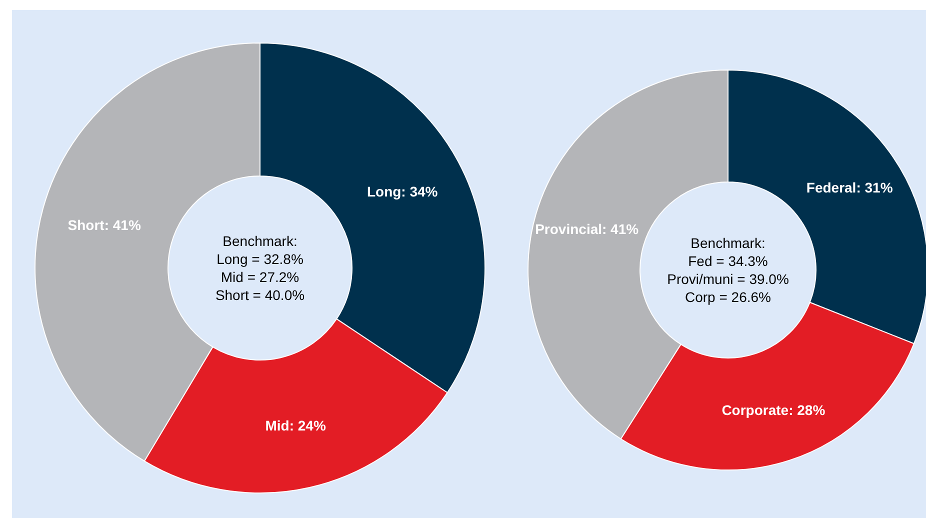 The width and height of the screenshot is (926, 518). I want to click on slice-label: Provincial: 41%, so click(587, 228).